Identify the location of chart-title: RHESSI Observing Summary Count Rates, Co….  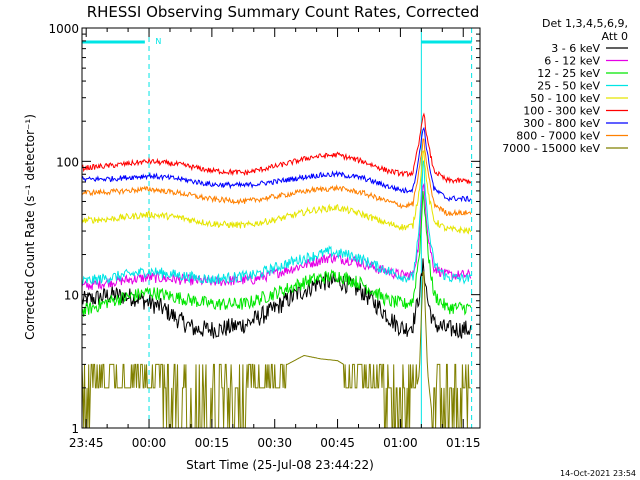
(283, 12).